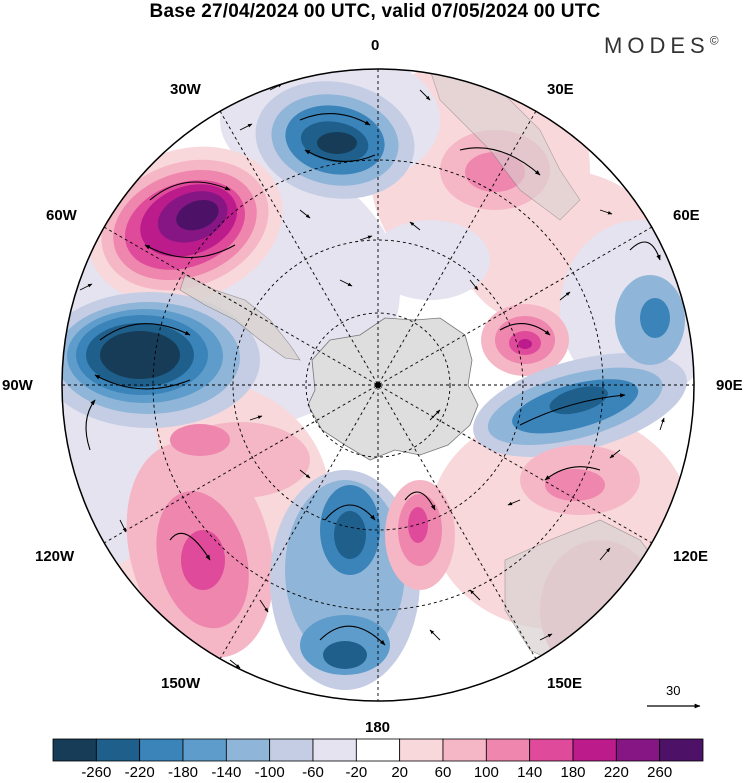  Describe the element at coordinates (560, 89) in the screenshot. I see `lon-label-30e: 30E` at that location.